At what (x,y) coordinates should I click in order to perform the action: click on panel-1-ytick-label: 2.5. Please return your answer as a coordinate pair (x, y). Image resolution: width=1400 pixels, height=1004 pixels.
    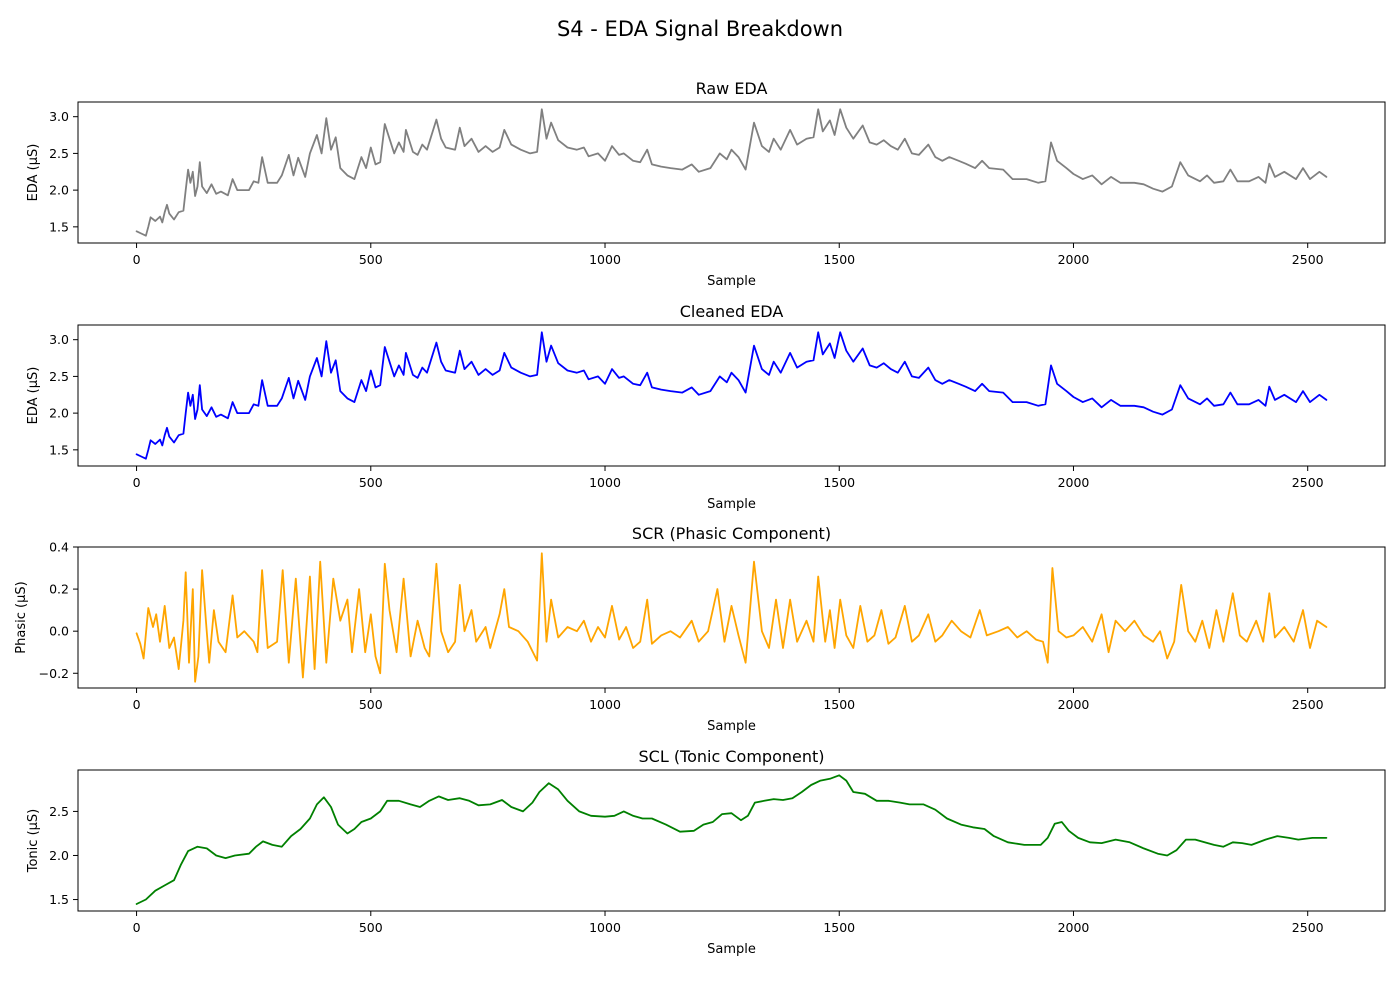
    Looking at the image, I should click on (59, 153).